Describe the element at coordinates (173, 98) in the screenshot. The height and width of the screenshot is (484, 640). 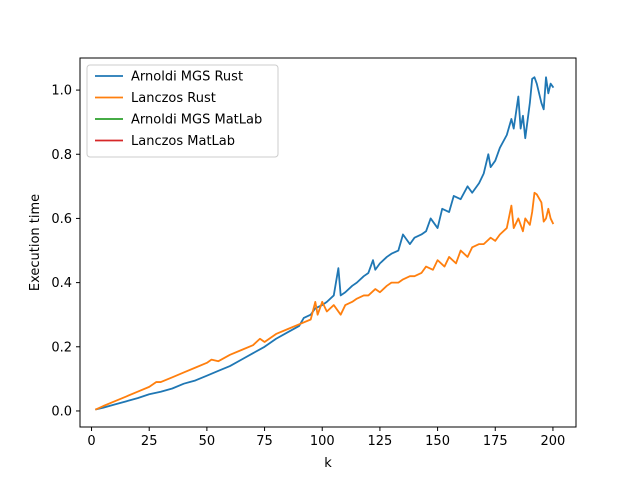
I see `legend-label: Lanczos Rust` at that location.